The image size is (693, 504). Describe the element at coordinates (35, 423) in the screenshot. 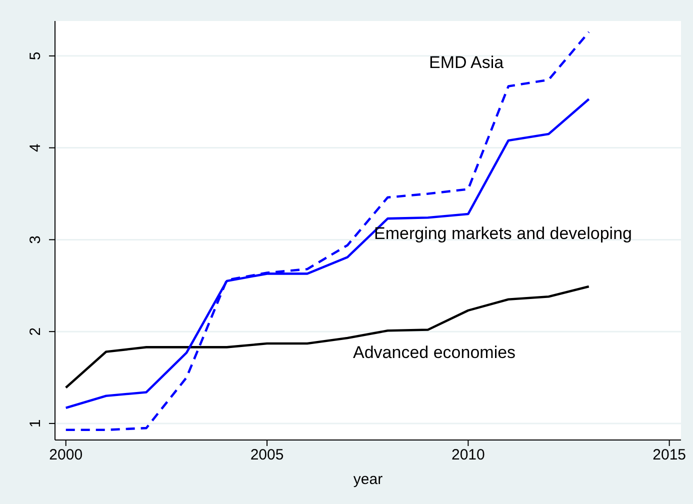

I see `y-tick-label: 1` at that location.